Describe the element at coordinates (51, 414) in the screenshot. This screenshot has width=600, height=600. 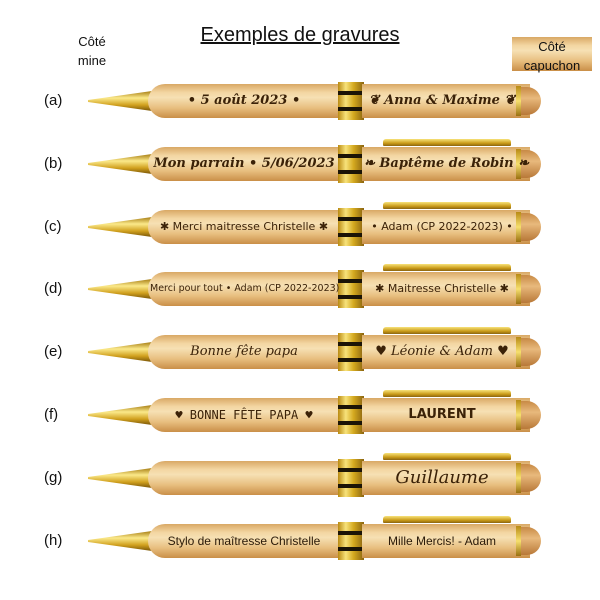
I see `pen-label: (f)` at that location.